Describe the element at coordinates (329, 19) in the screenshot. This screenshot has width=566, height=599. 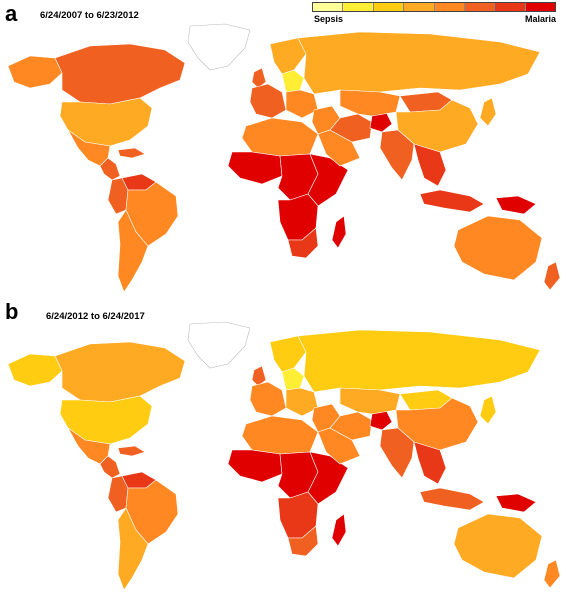
I see `legend-low-label: Sepsis` at that location.